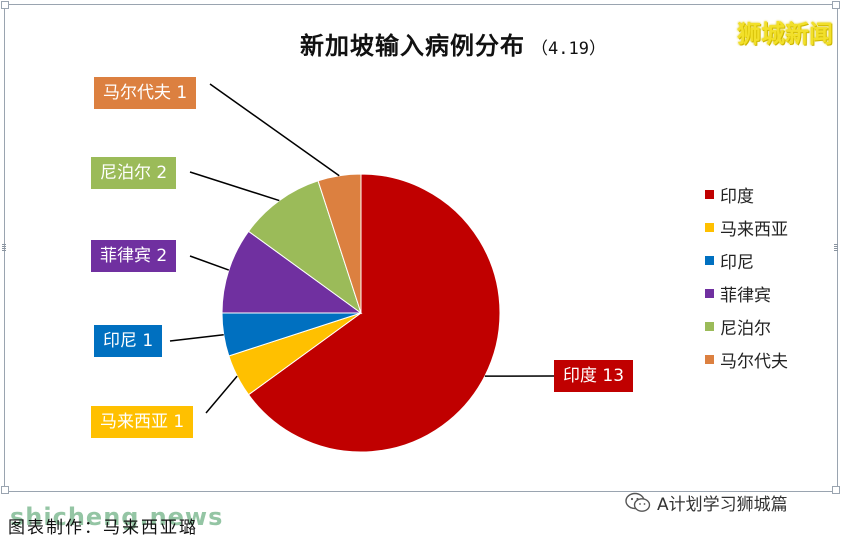  I want to click on resize-handle-right, so click(836, 248).